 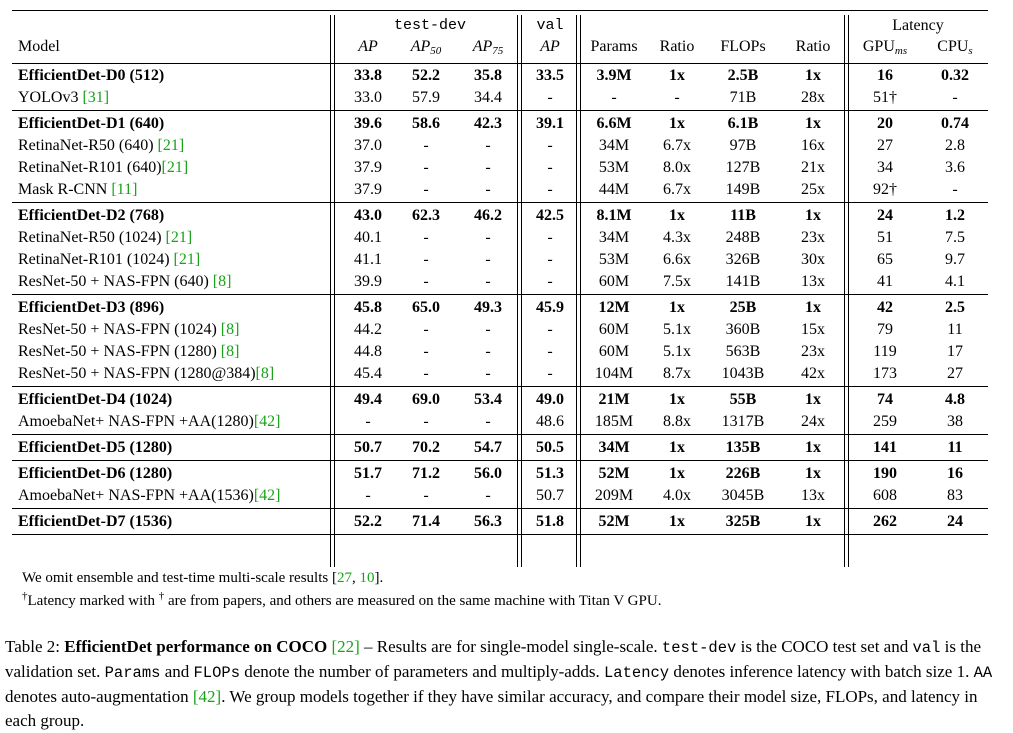 I want to click on model-name: RetinaNet-R50 (1024) [21], so click(x=105, y=237).